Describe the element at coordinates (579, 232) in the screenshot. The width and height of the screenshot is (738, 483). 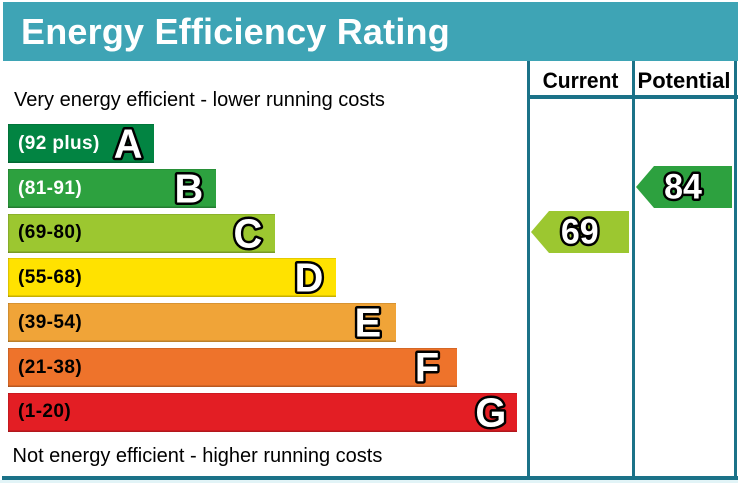
I see `svg-text: 69` at that location.